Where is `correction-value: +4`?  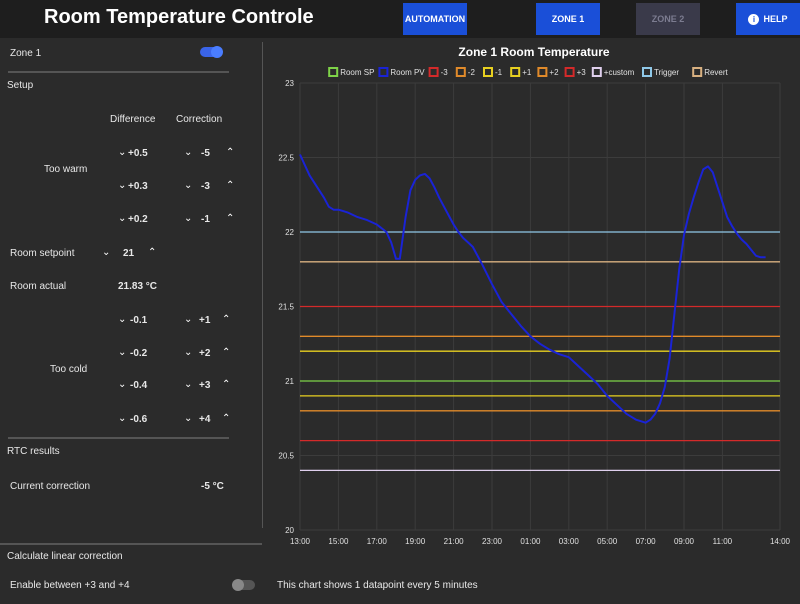
correction-value: +4 is located at coordinates (205, 419).